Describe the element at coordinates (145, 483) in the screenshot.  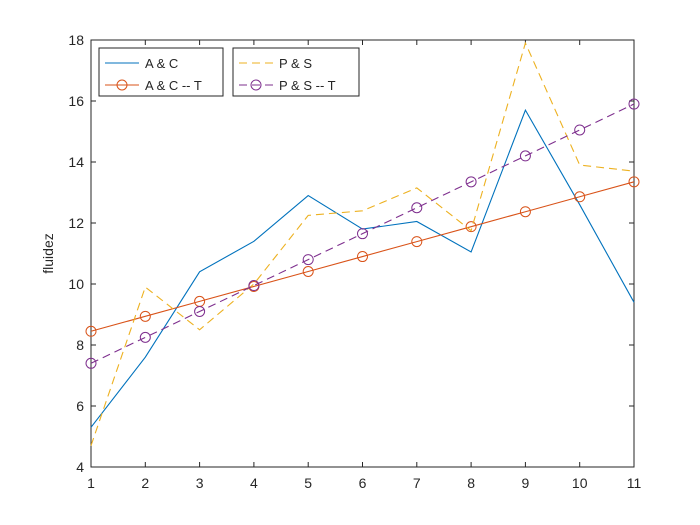
I see `x-tick-label: 2` at that location.